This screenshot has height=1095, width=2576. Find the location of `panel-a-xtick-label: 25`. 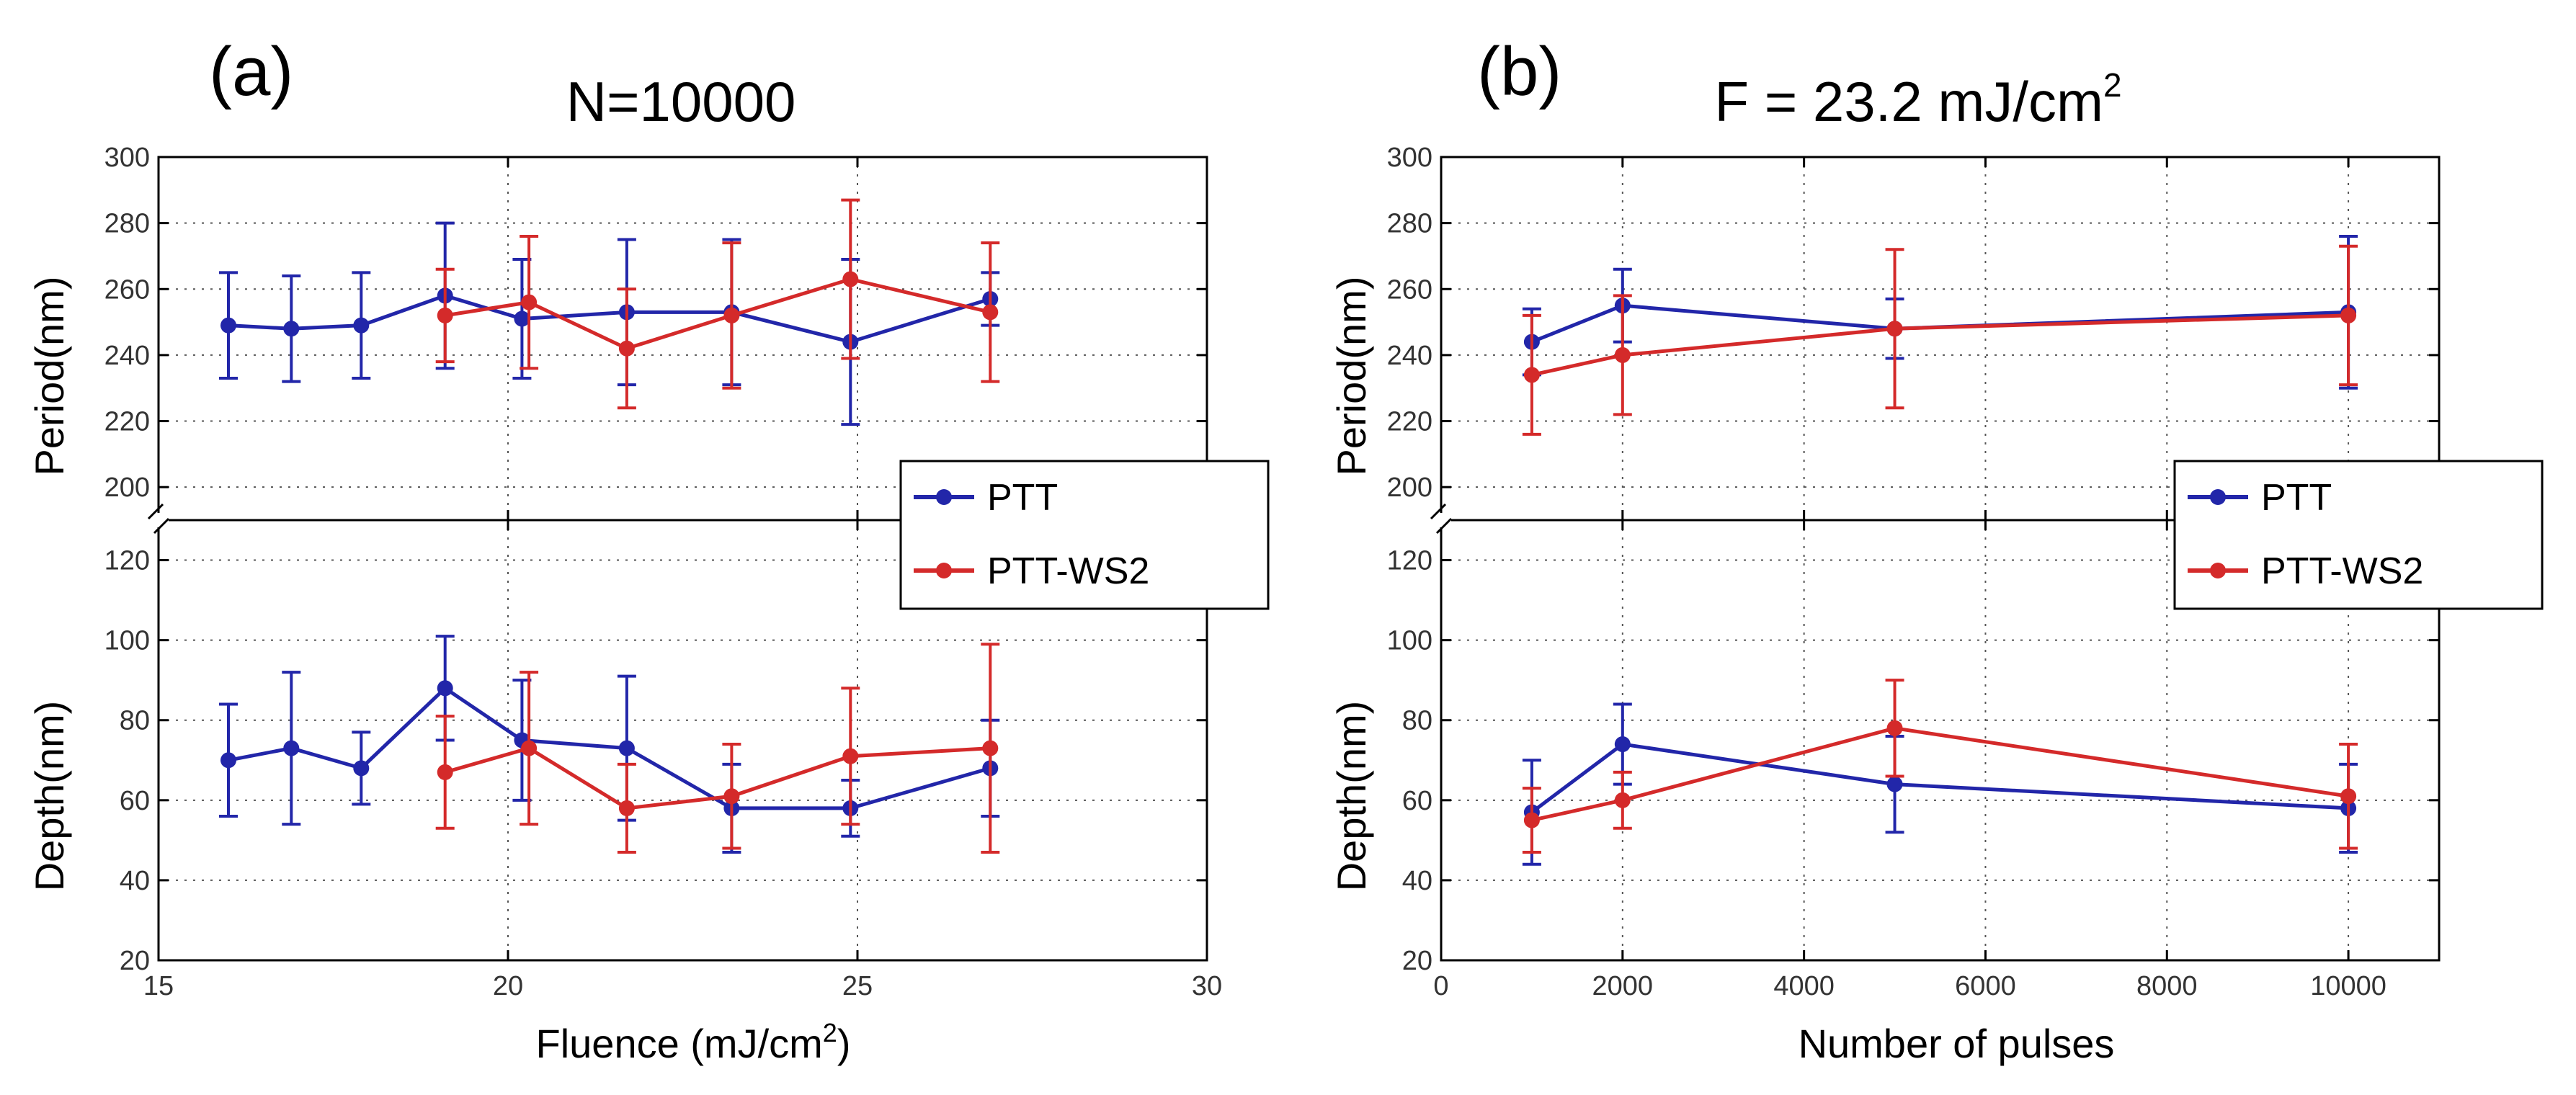

panel-a-xtick-label: 25 is located at coordinates (857, 986).